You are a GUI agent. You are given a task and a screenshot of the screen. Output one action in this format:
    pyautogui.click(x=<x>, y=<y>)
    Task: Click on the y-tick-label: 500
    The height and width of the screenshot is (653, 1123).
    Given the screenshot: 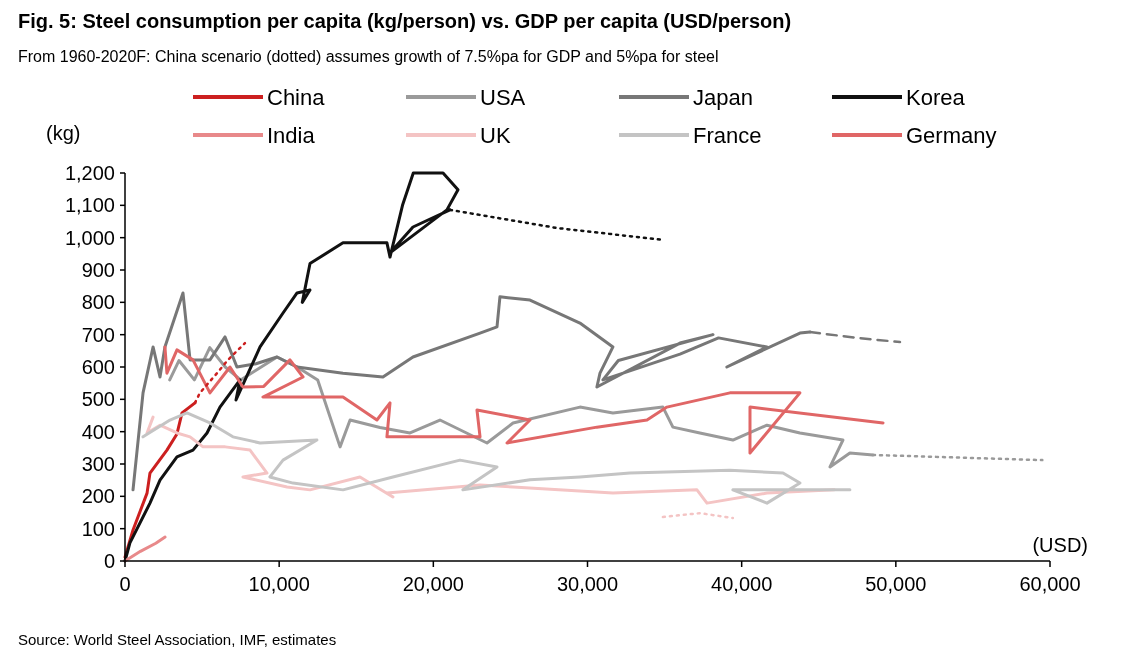 What is the action you would take?
    pyautogui.click(x=98, y=399)
    